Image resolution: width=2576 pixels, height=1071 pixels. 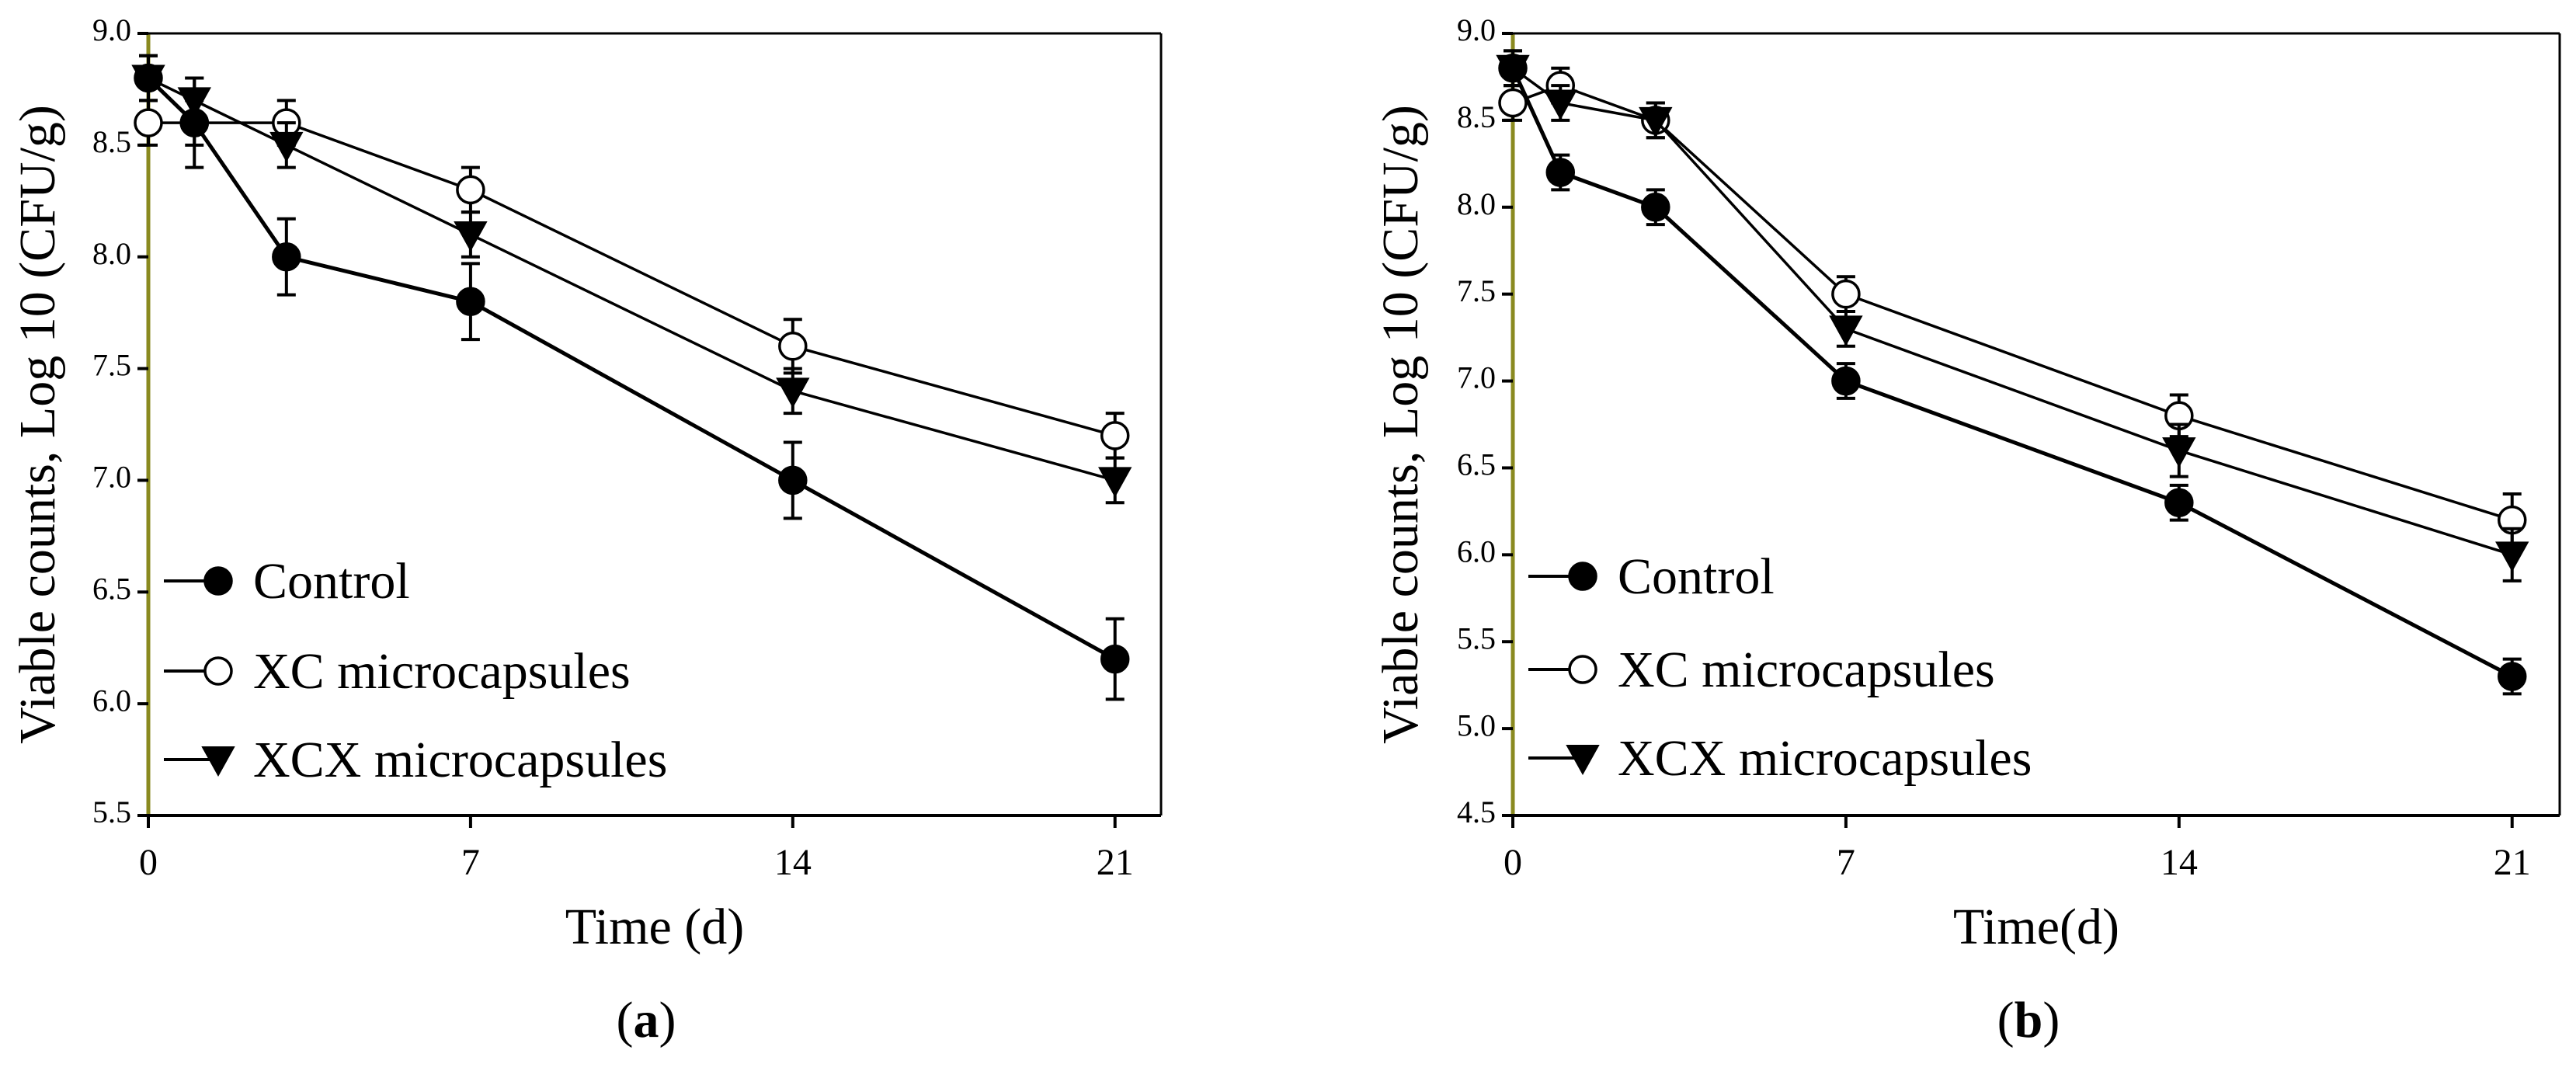 I want to click on series-line, so click(x=632, y=279).